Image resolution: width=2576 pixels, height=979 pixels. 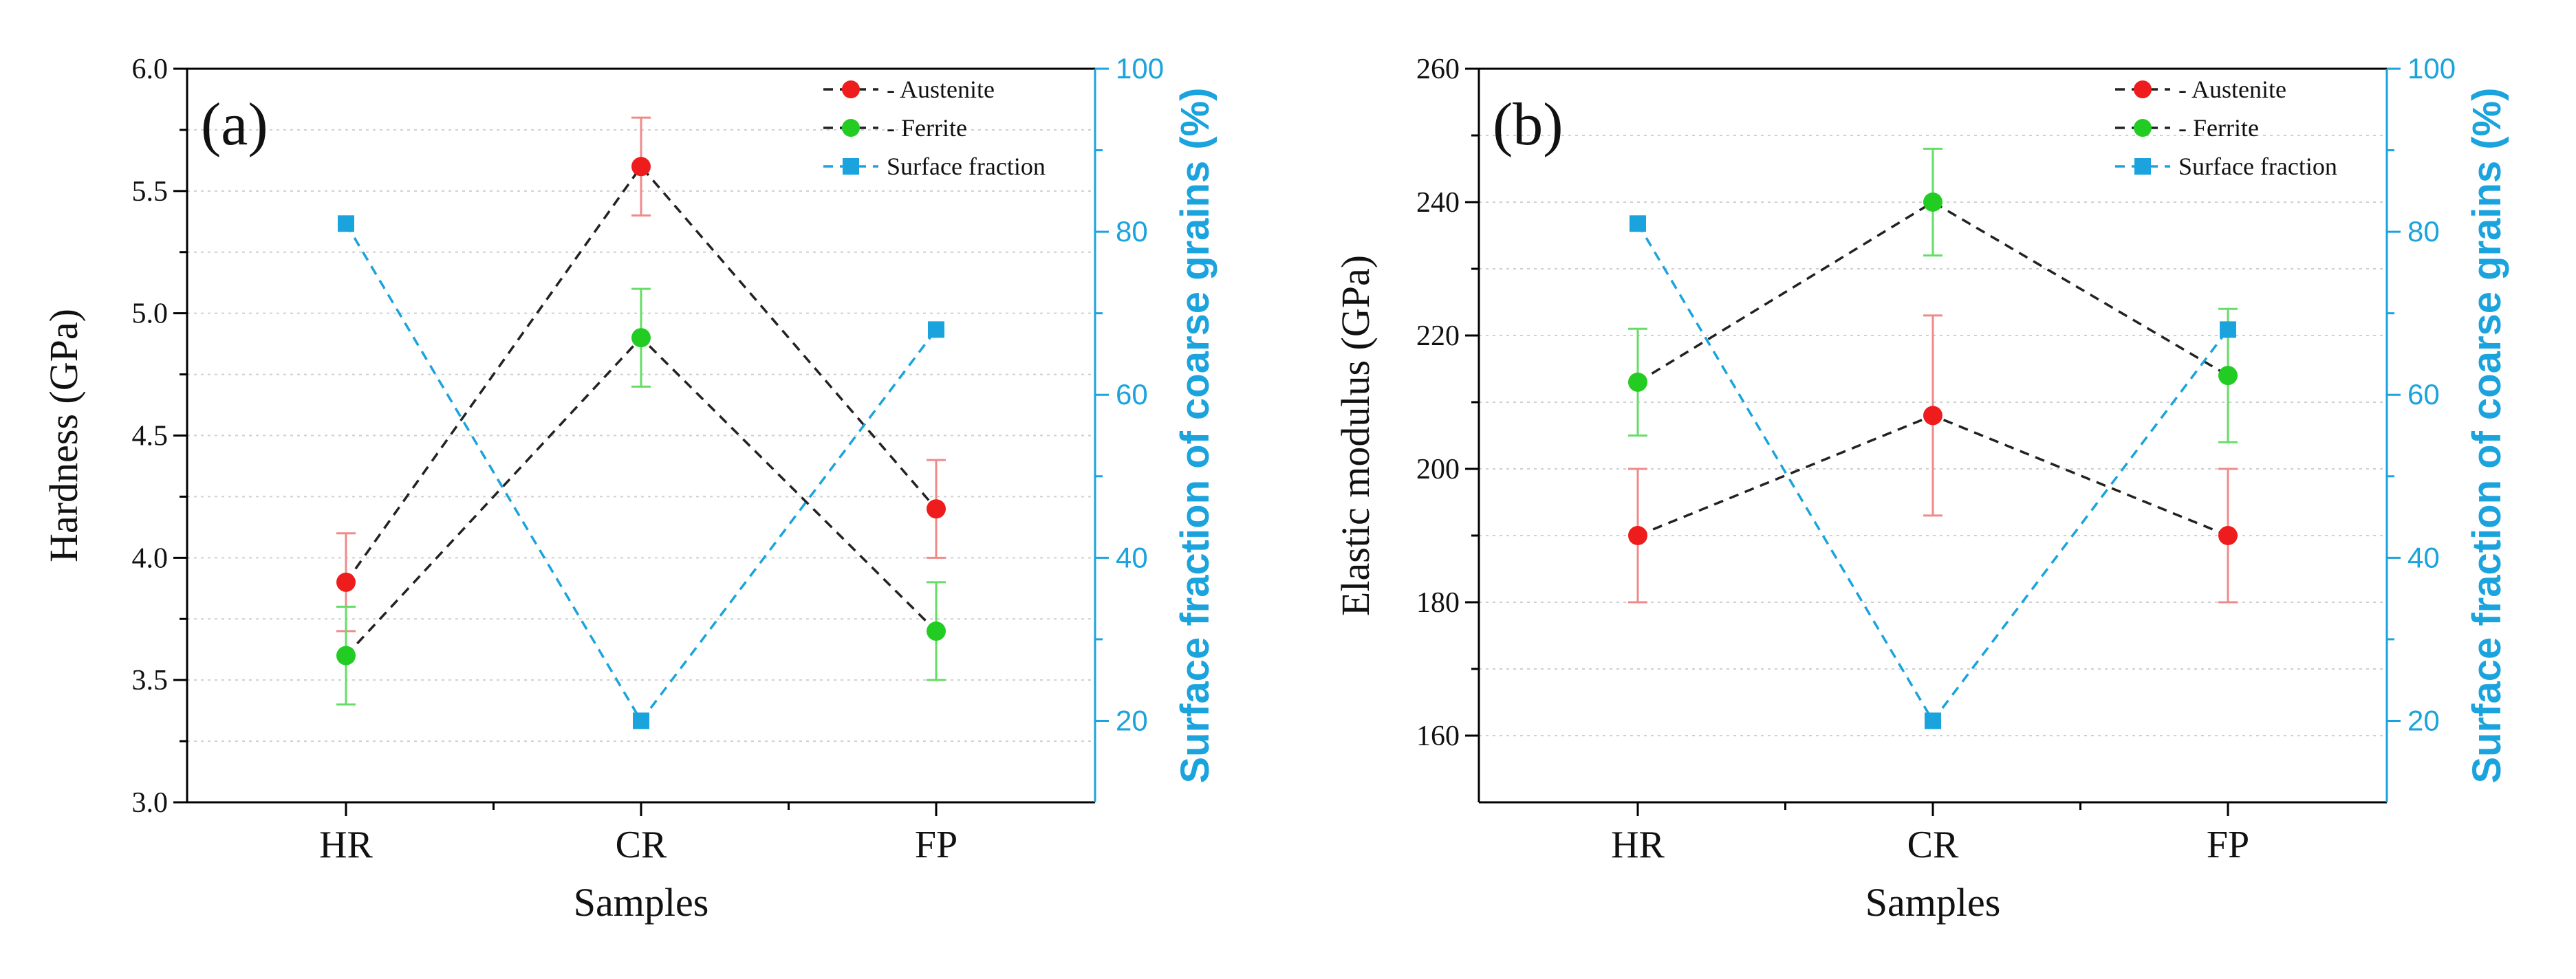 What do you see at coordinates (1438, 469) in the screenshot?
I see `y-tick-label: 200` at bounding box center [1438, 469].